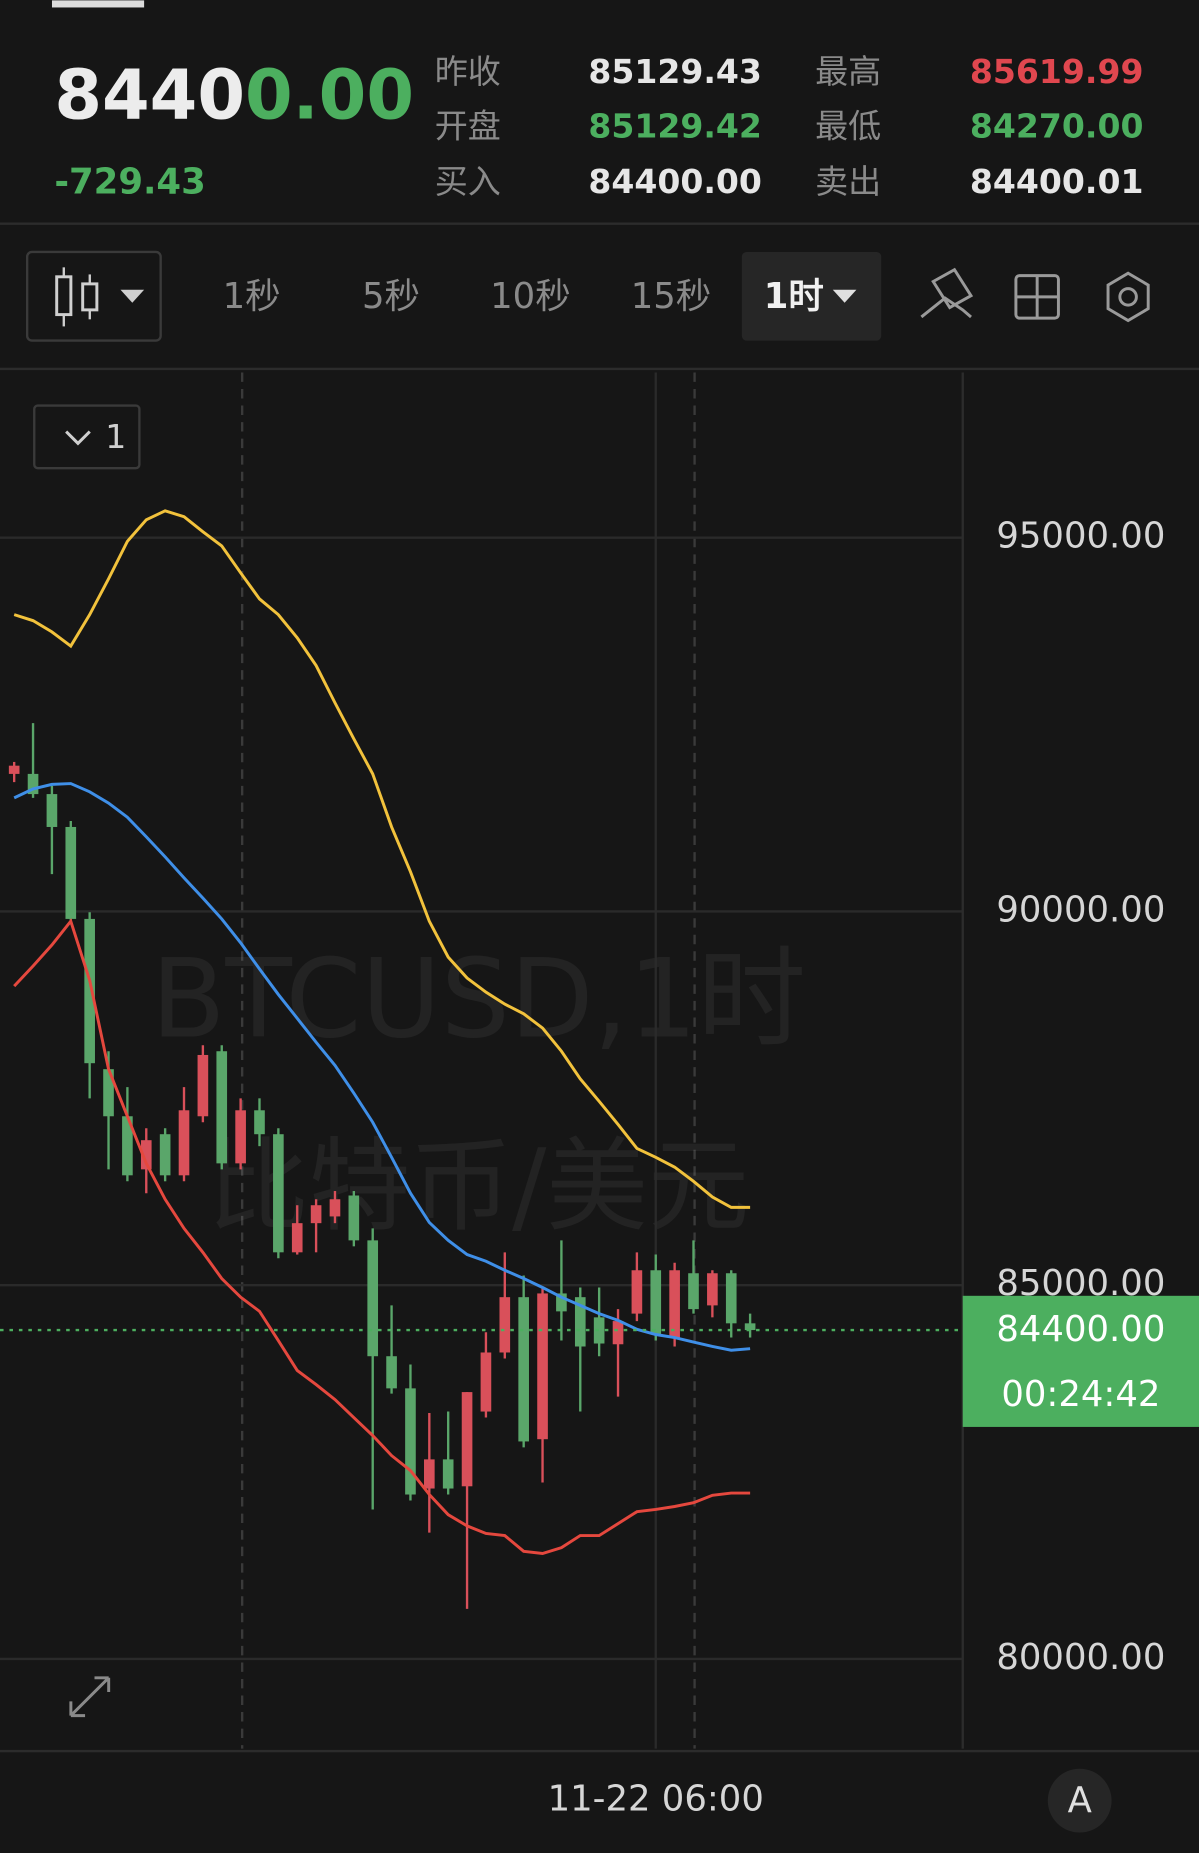 This screenshot has width=1199, height=1853. I want to click on stat-label: 最高, so click(848, 71).